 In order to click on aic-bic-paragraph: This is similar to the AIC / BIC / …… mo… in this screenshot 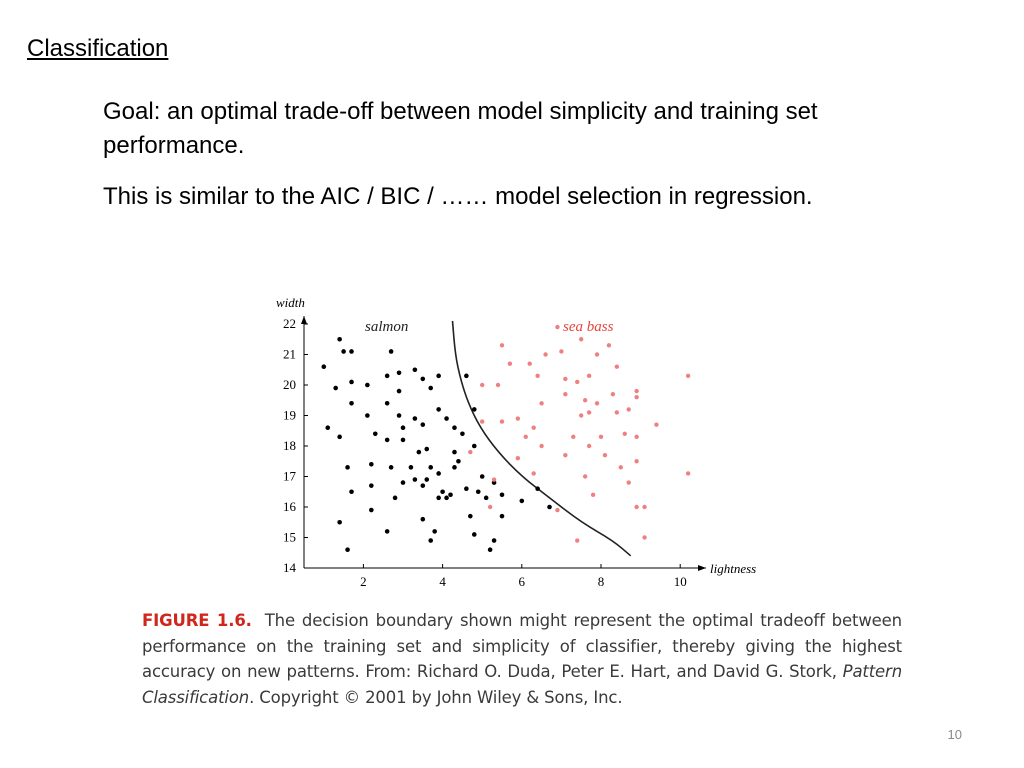, I will do `click(458, 196)`.